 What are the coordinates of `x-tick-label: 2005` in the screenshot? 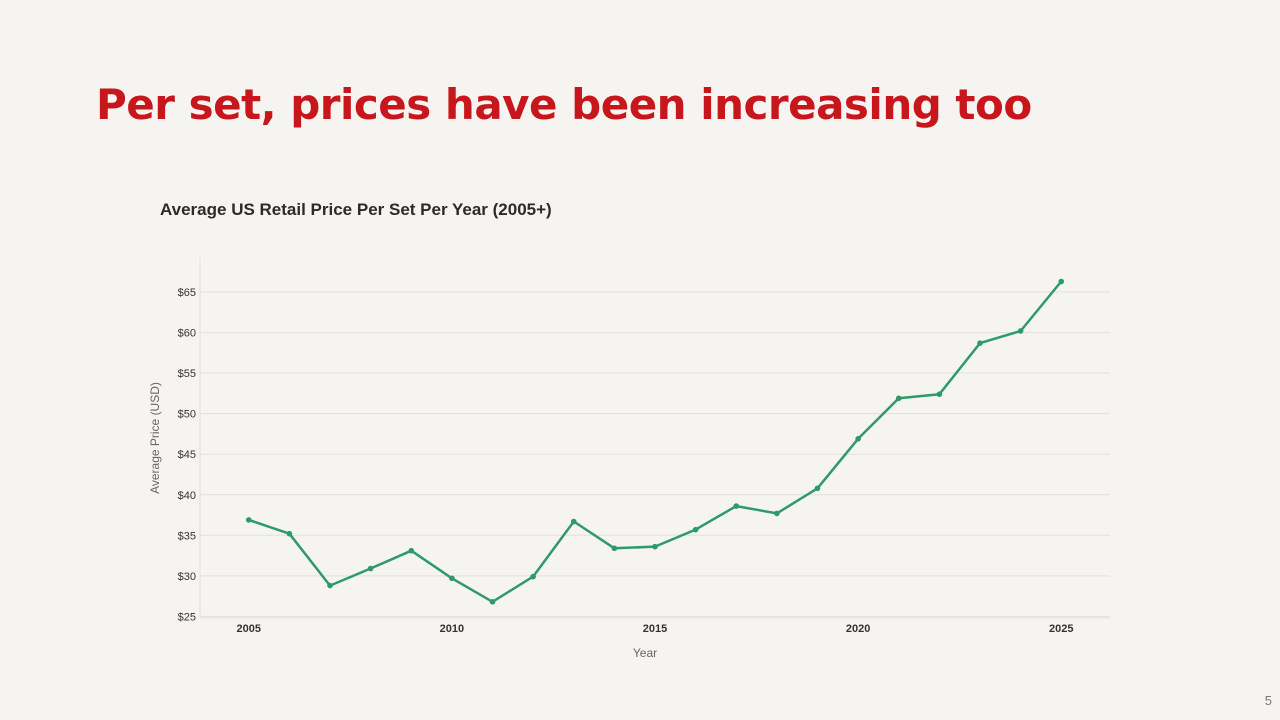 It's located at (249, 629).